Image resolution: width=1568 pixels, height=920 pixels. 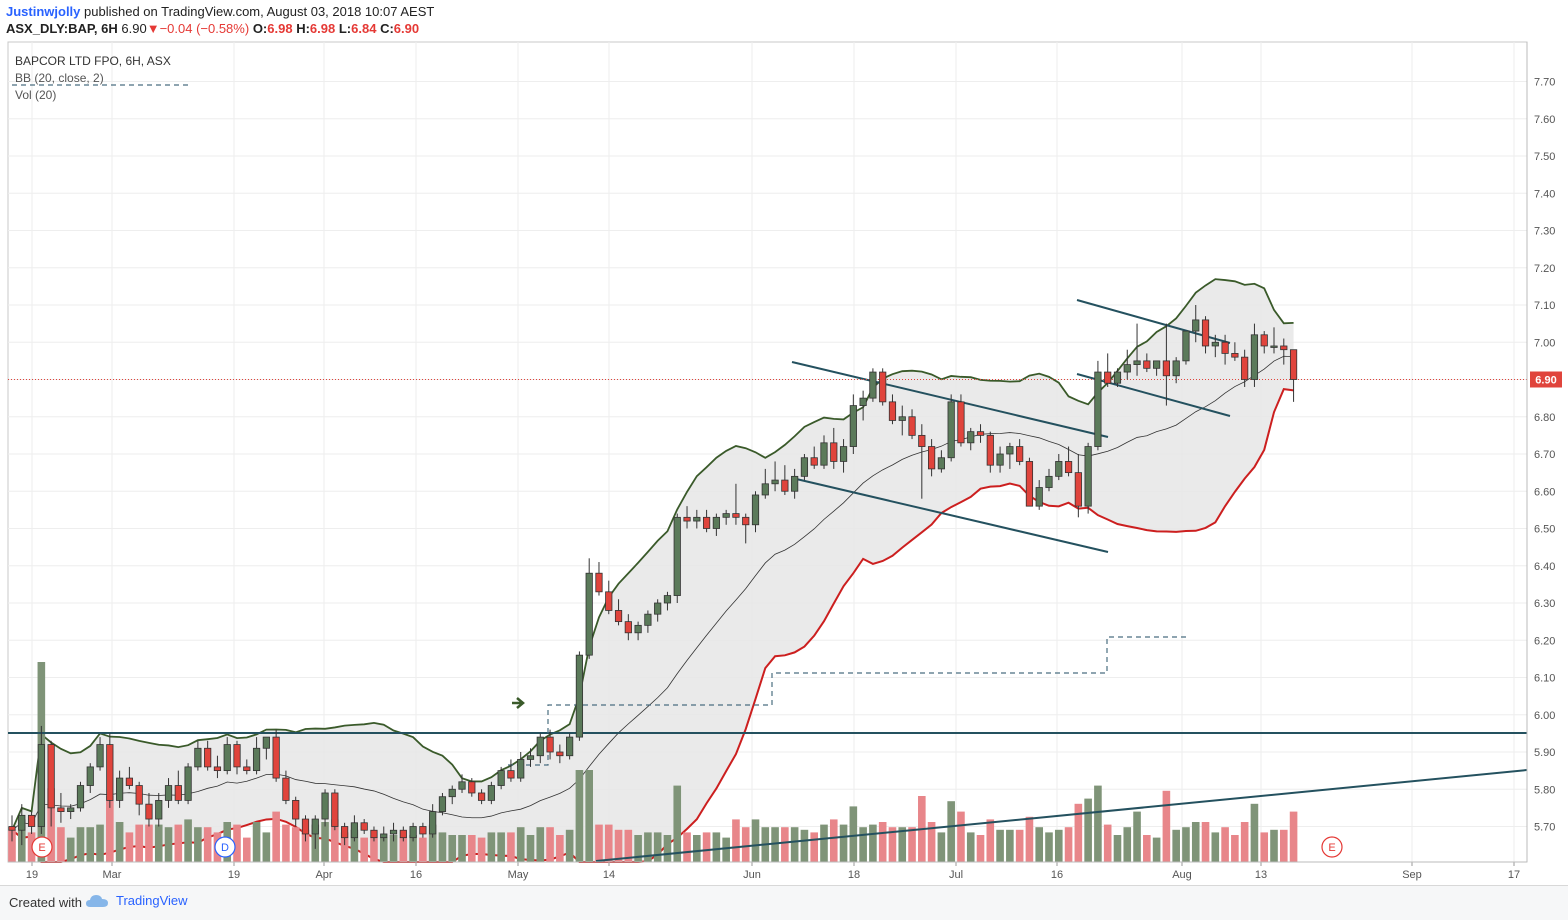 What do you see at coordinates (59, 78) in the screenshot?
I see `legend-bb: BB (20, close, 2)` at bounding box center [59, 78].